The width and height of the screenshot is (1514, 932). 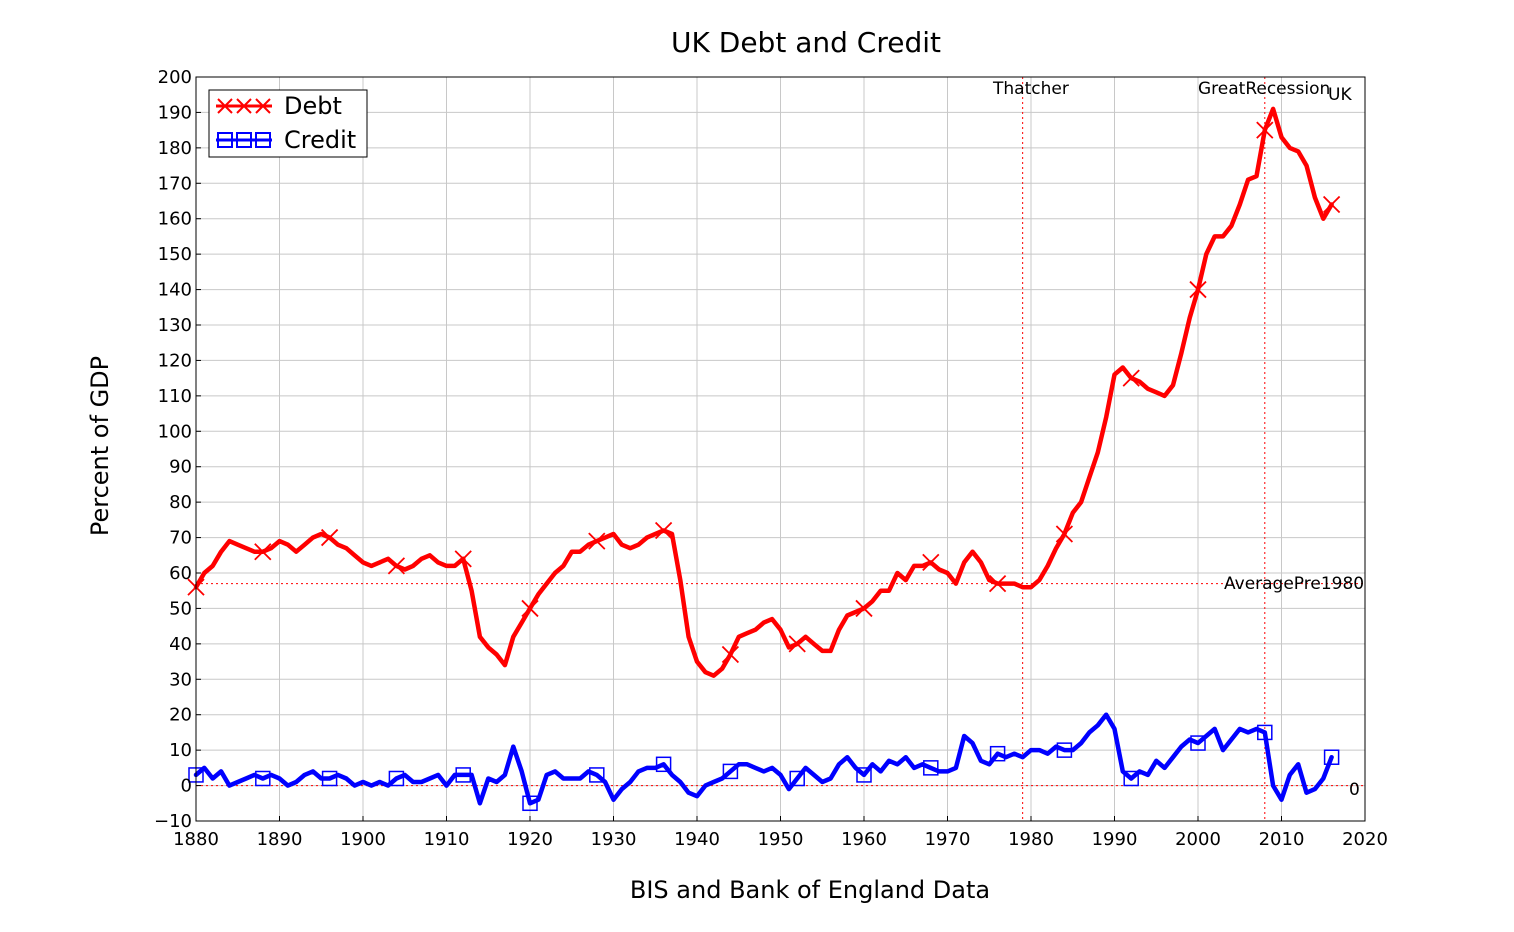 What do you see at coordinates (806, 42) in the screenshot?
I see `chart-title: UK Debt and Credit` at bounding box center [806, 42].